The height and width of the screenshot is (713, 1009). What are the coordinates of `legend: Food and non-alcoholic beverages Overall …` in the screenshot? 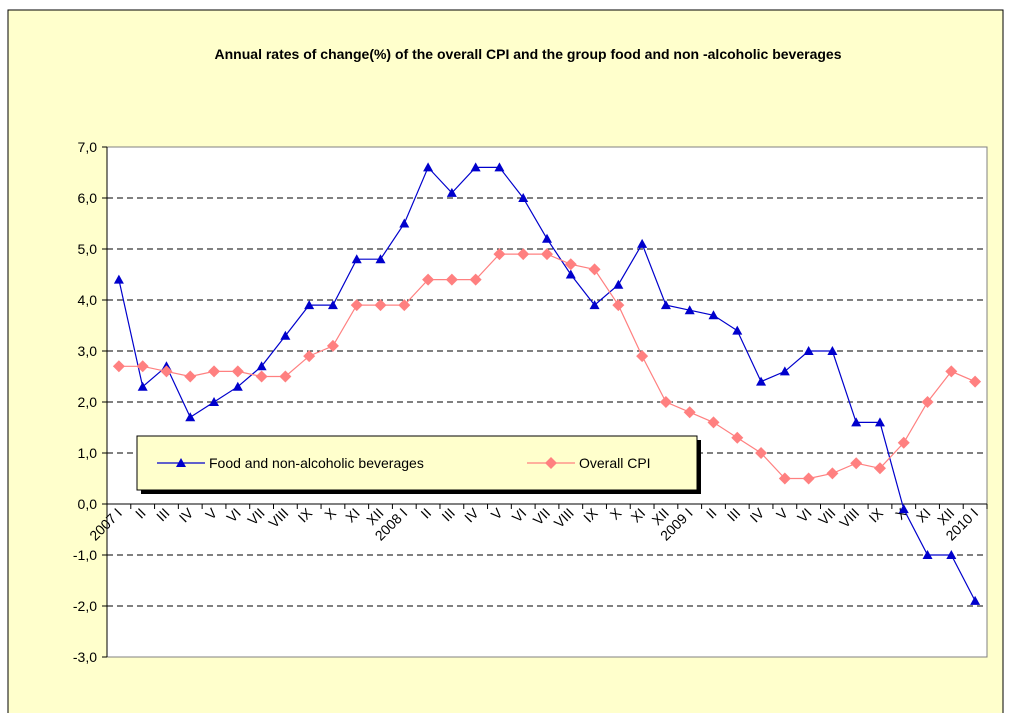 It's located at (418, 464).